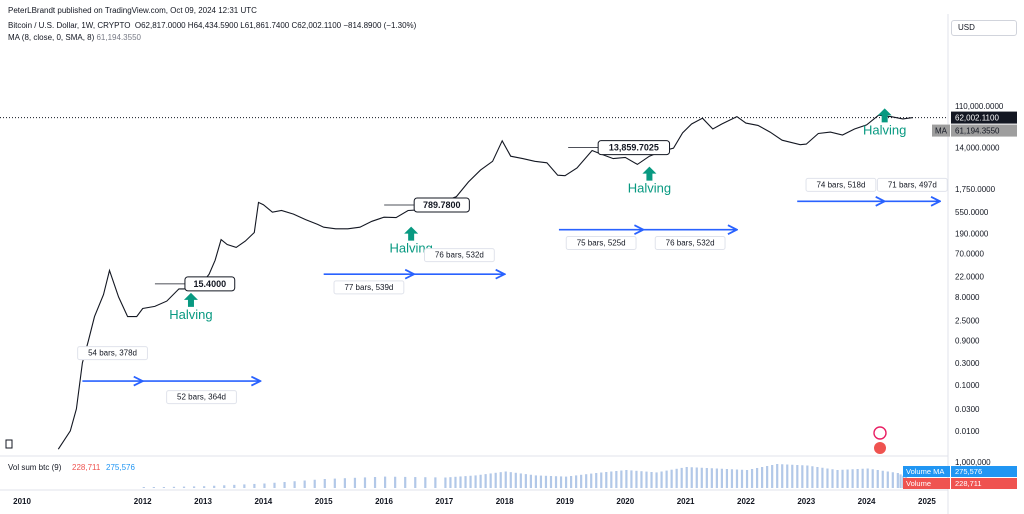 This screenshot has height=514, width=1024. I want to click on y-tick-label: 550.0000, so click(972, 212).